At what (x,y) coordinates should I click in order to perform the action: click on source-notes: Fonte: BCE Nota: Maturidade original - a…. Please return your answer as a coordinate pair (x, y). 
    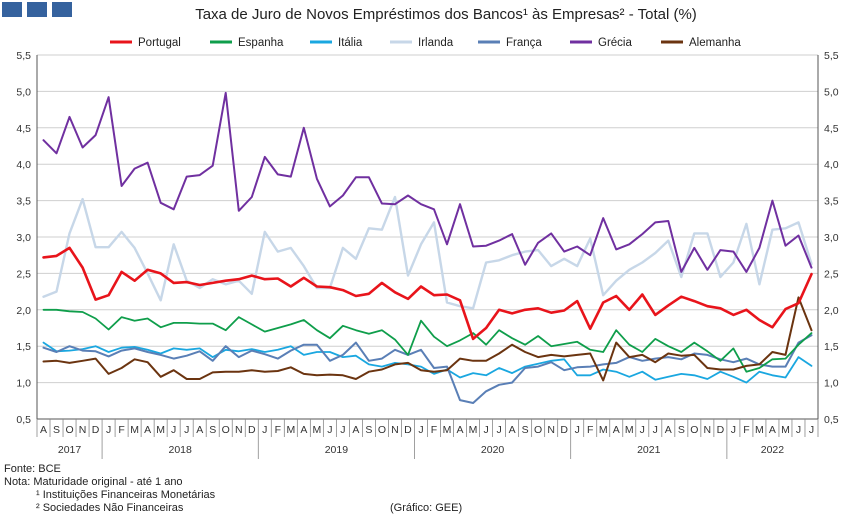
    Looking at the image, I should click on (233, 488).